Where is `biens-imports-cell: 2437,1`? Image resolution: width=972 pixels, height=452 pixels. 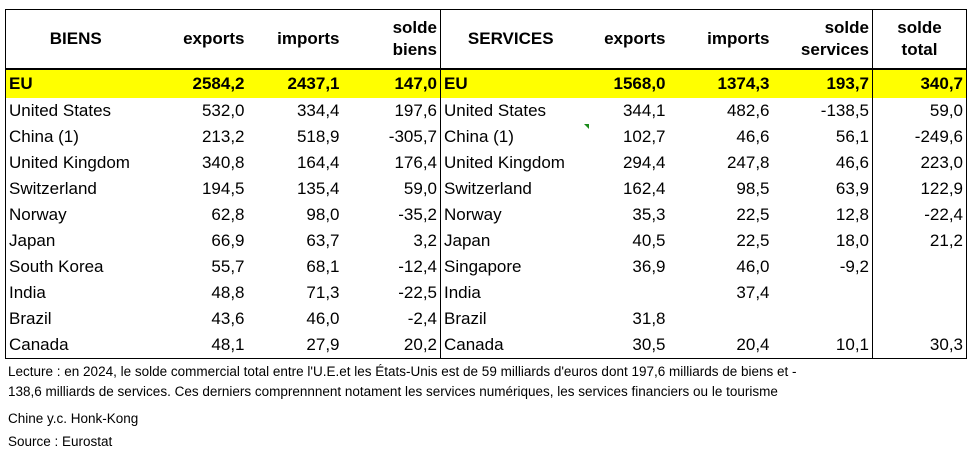
biens-imports-cell: 2437,1 is located at coordinates (295, 83).